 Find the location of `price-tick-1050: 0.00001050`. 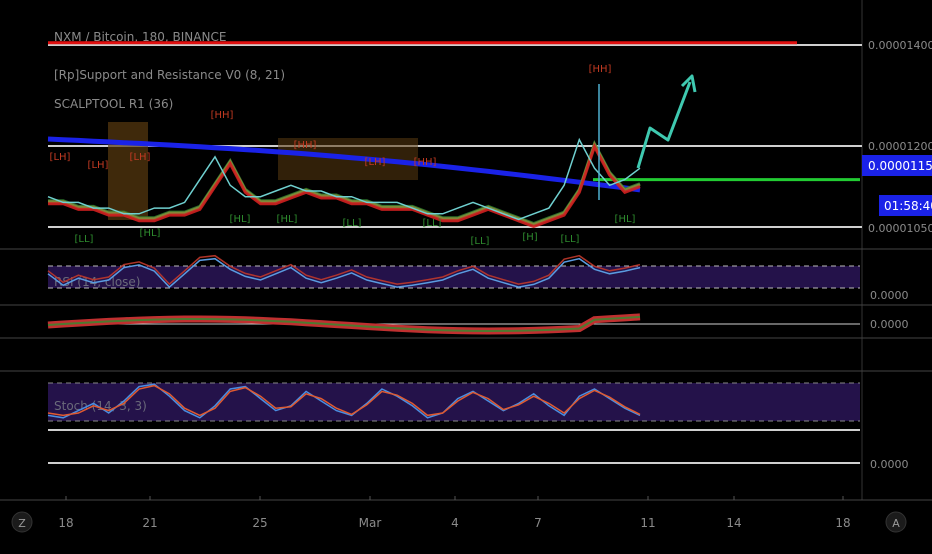

price-tick-1050: 0.00001050 is located at coordinates (900, 228).